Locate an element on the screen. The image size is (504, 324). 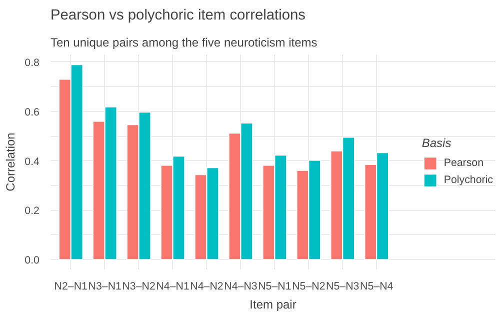
x-tick-label: N4–N1 is located at coordinates (173, 286).